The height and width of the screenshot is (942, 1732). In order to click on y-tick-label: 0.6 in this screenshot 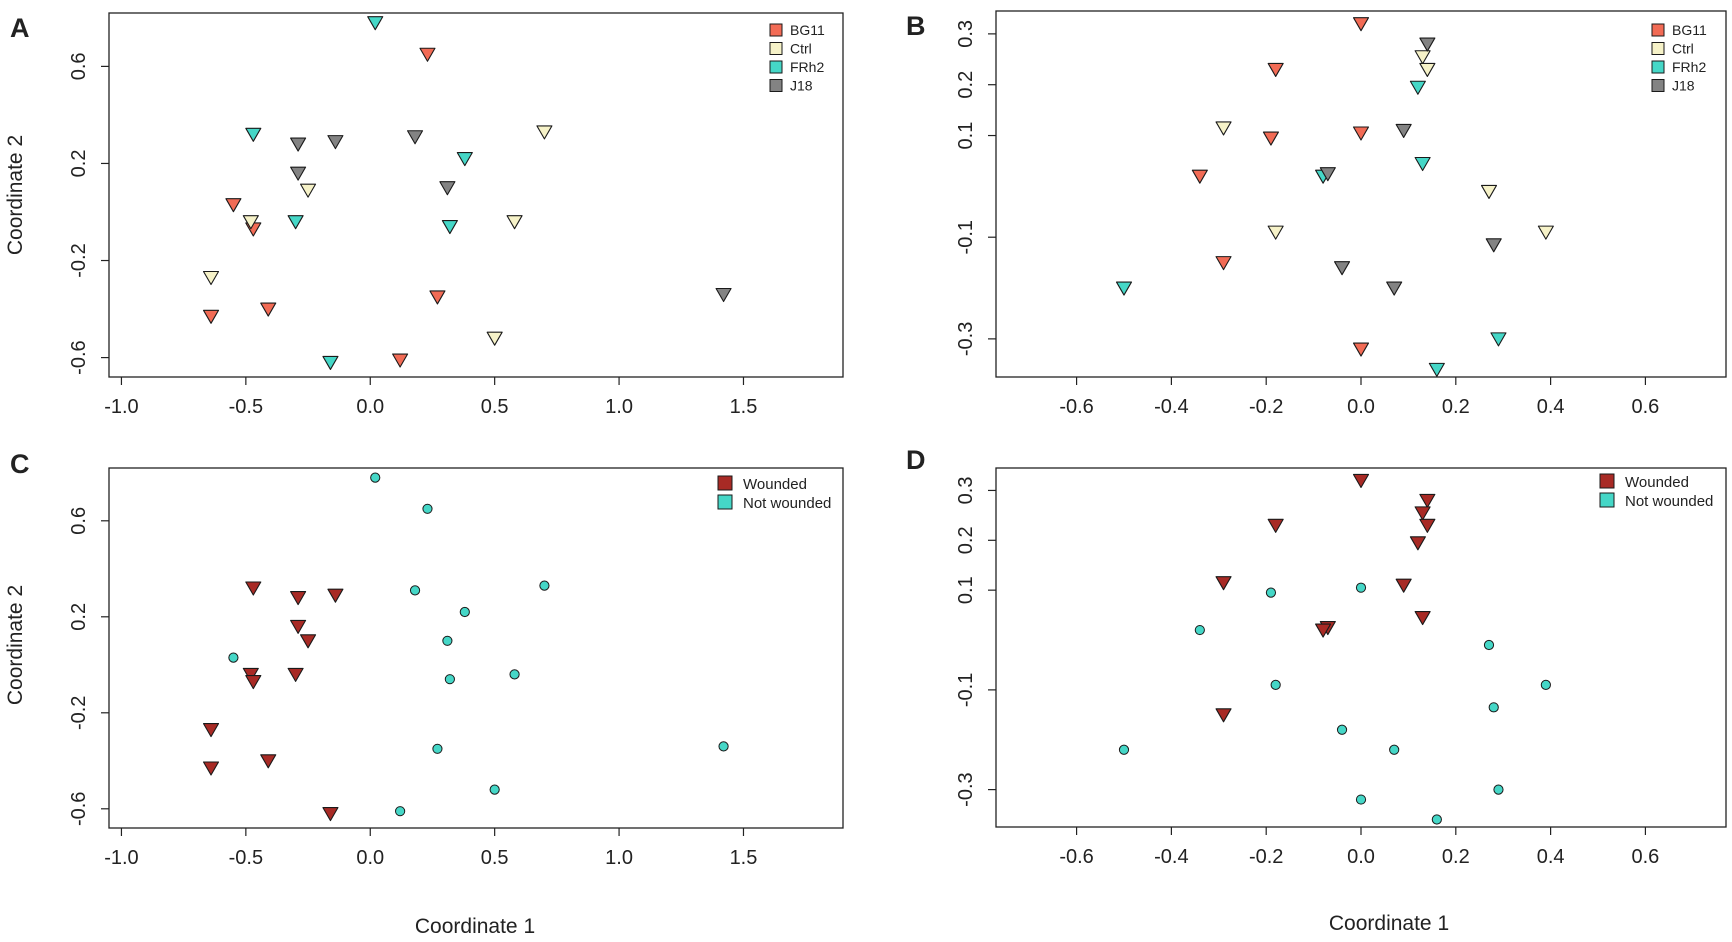, I will do `click(79, 66)`.